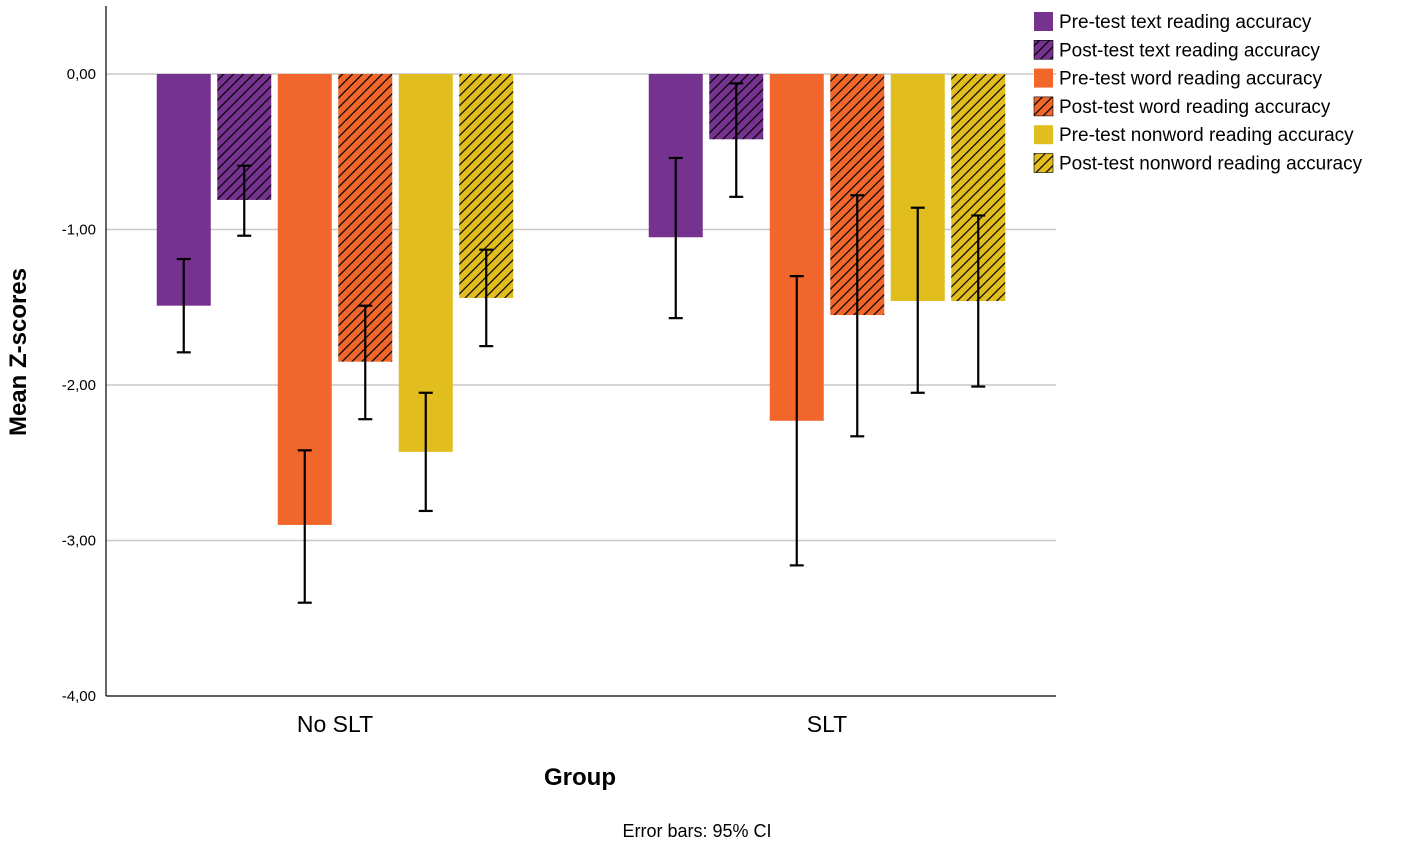 Image resolution: width=1418 pixels, height=844 pixels. Describe the element at coordinates (1206, 135) in the screenshot. I see `legend-label: Pre-test nonword reading accuracy` at that location.